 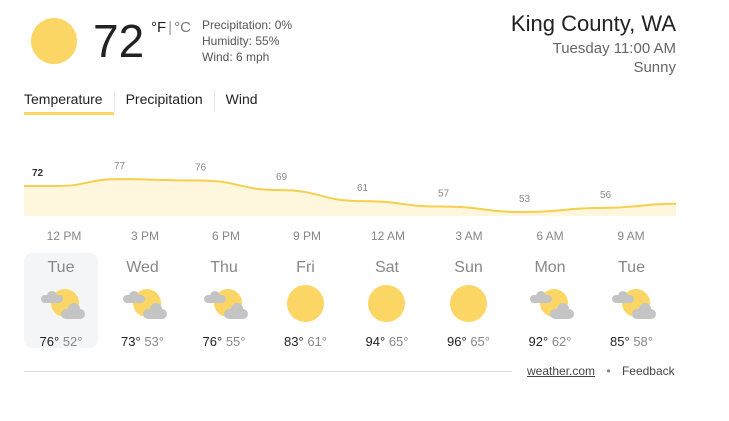 I want to click on data-label: 61, so click(x=363, y=188).